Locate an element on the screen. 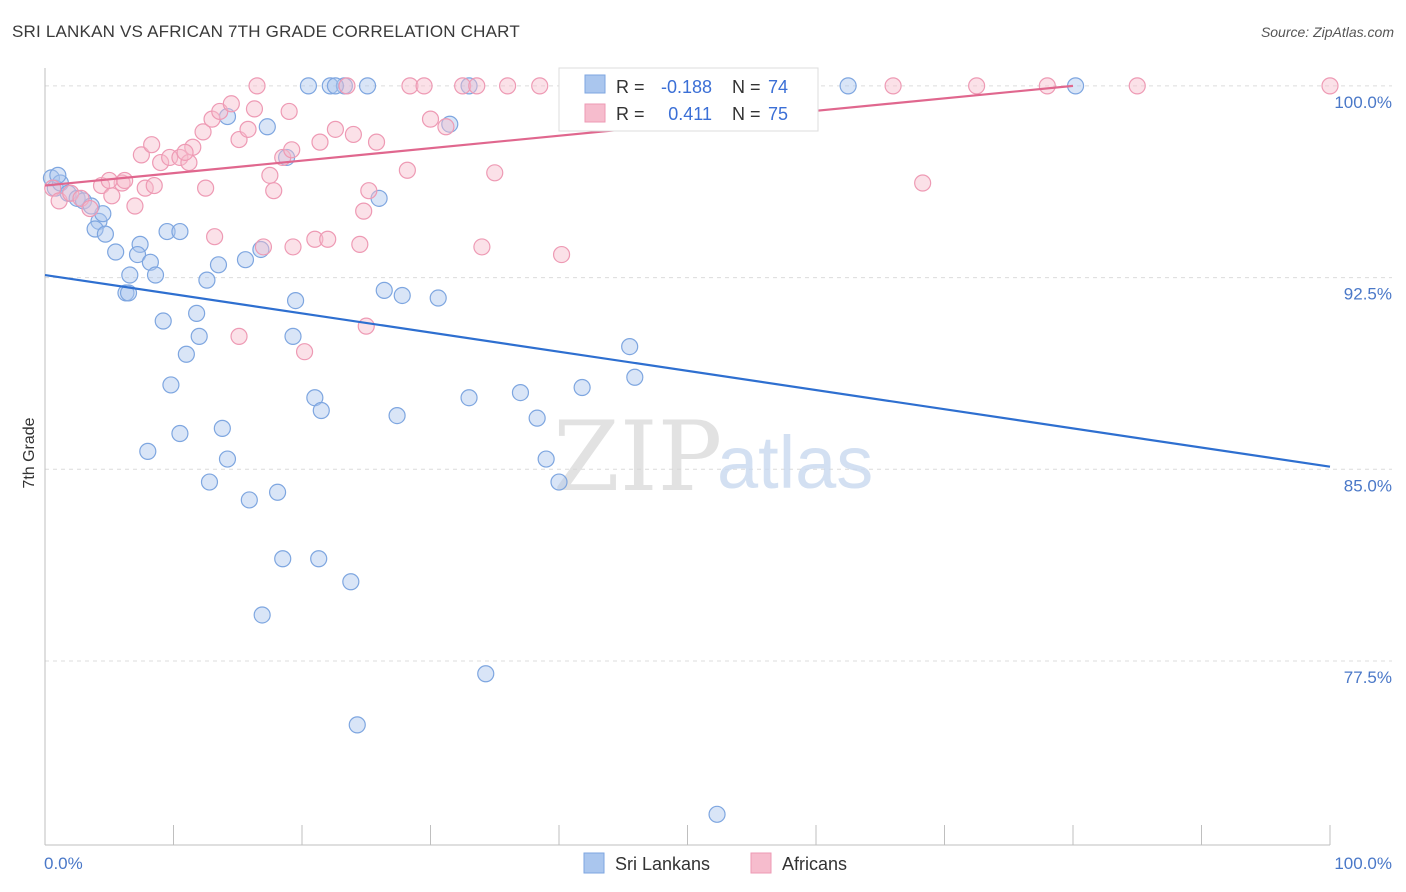 This screenshot has width=1406, height=892. stats-r-value-1: 0.411 is located at coordinates (690, 114).